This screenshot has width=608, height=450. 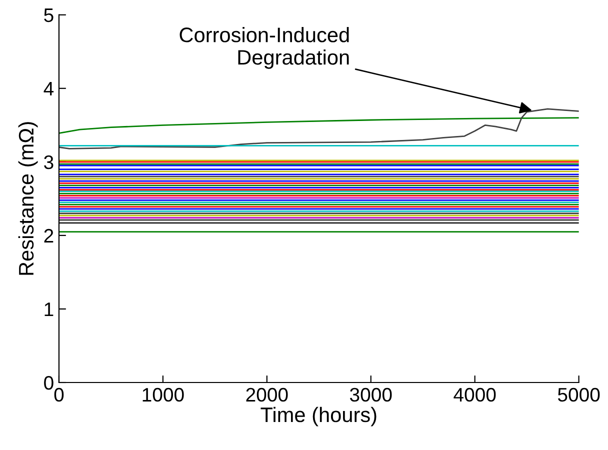 What do you see at coordinates (49, 309) in the screenshot?
I see `y-tick-label: 1` at bounding box center [49, 309].